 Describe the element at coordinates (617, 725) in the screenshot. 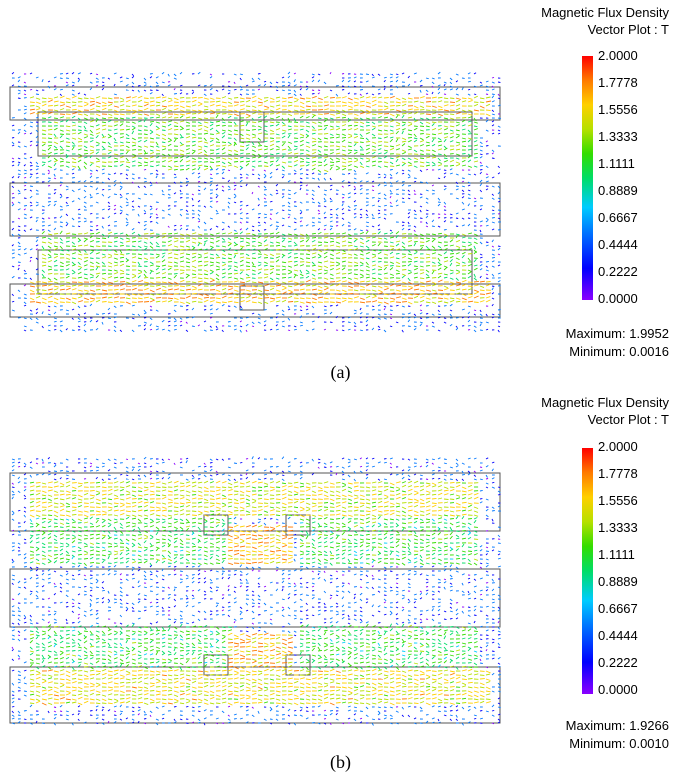

I see `maximum-value: Maximum: 1.9266` at that location.